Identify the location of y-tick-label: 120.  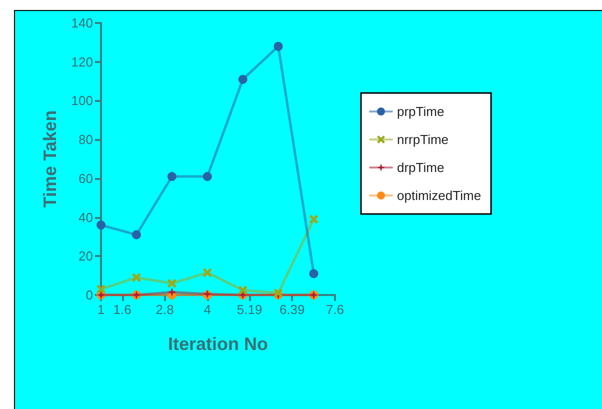
(82, 62).